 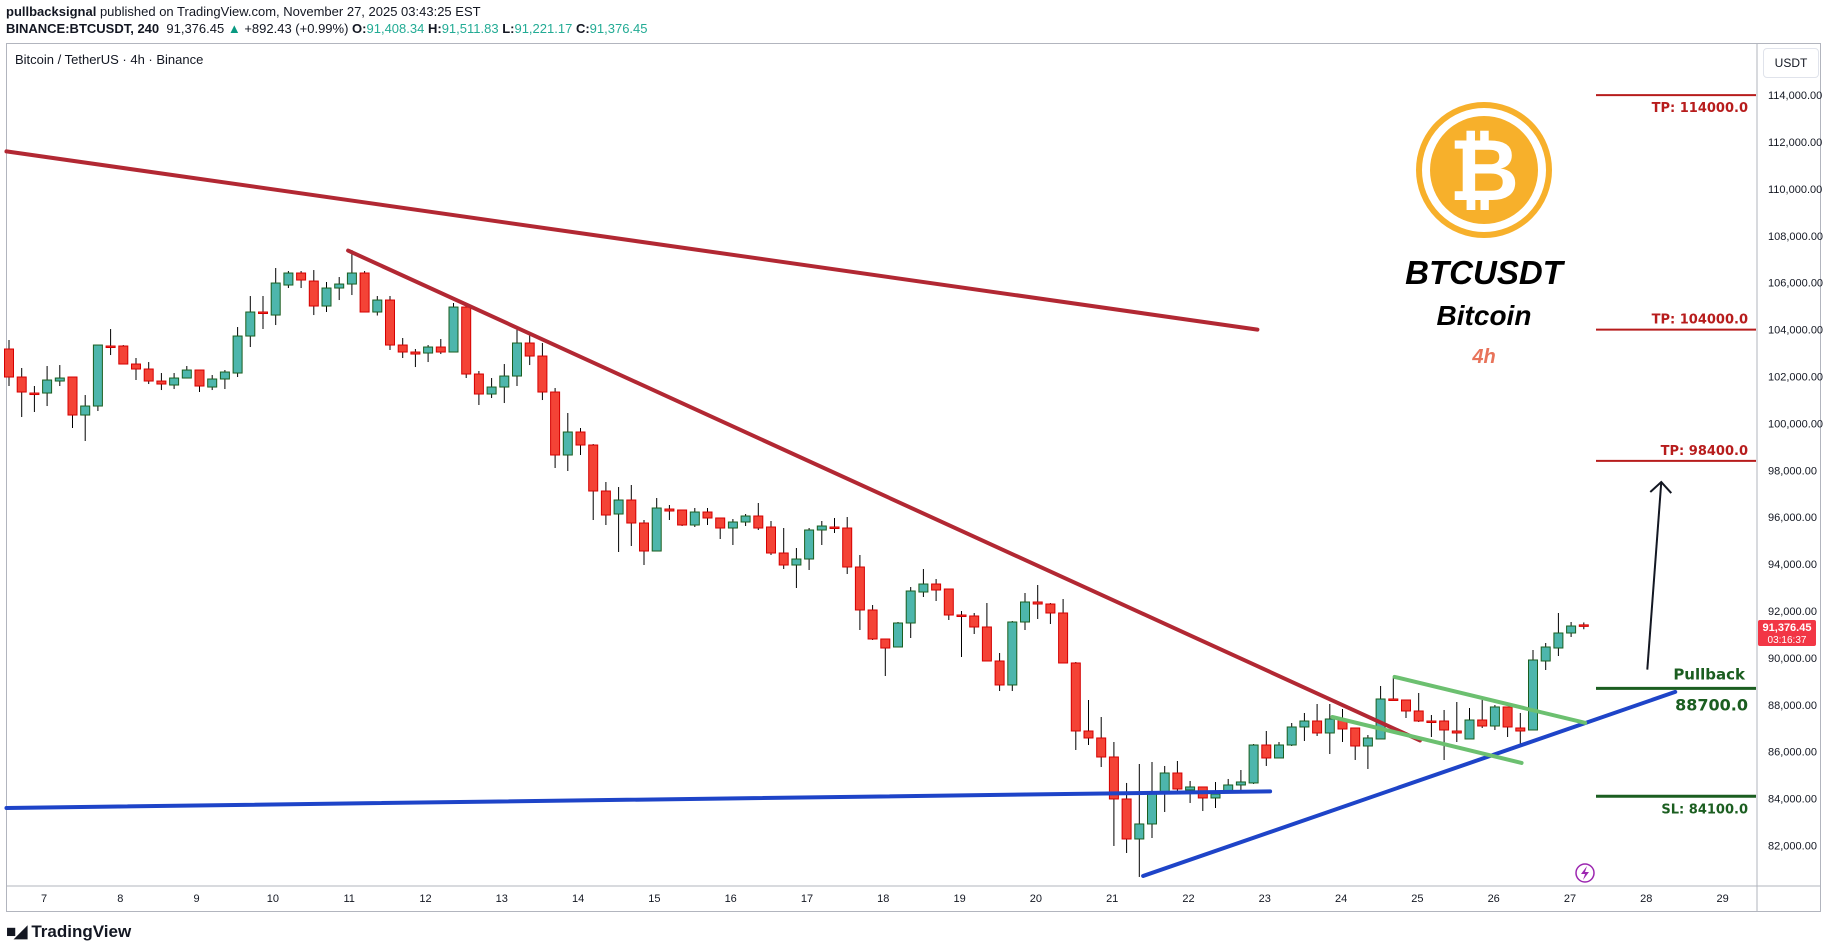 What do you see at coordinates (197, 899) in the screenshot?
I see `time-tick: 9` at bounding box center [197, 899].